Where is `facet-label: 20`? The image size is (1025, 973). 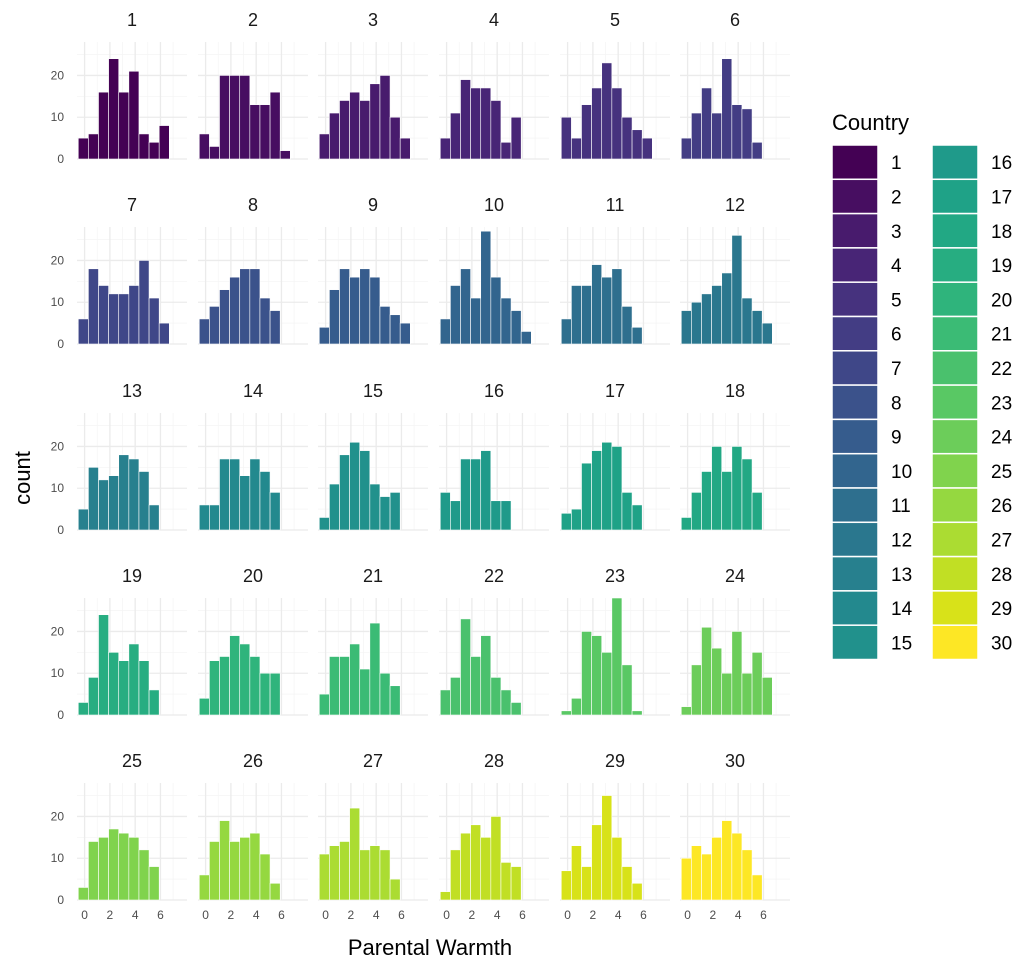
facet-label: 20 is located at coordinates (253, 576).